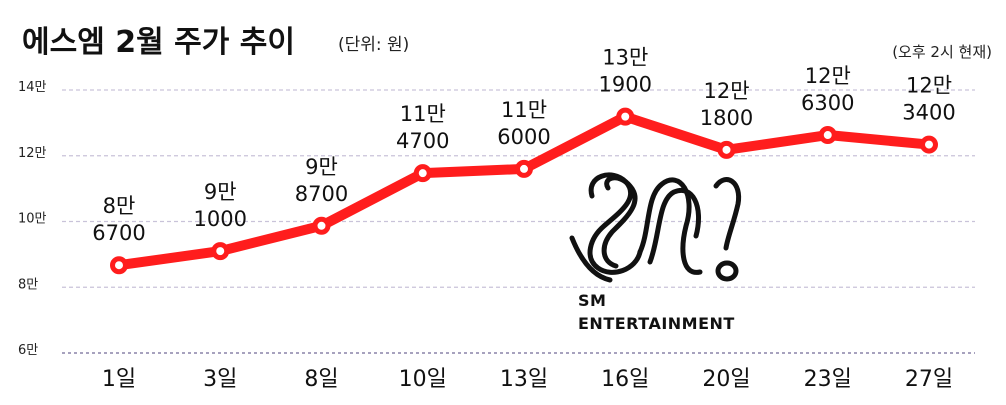 This screenshot has width=1006, height=405. What do you see at coordinates (625, 85) in the screenshot?
I see `data-label-bottom: 1900` at bounding box center [625, 85].